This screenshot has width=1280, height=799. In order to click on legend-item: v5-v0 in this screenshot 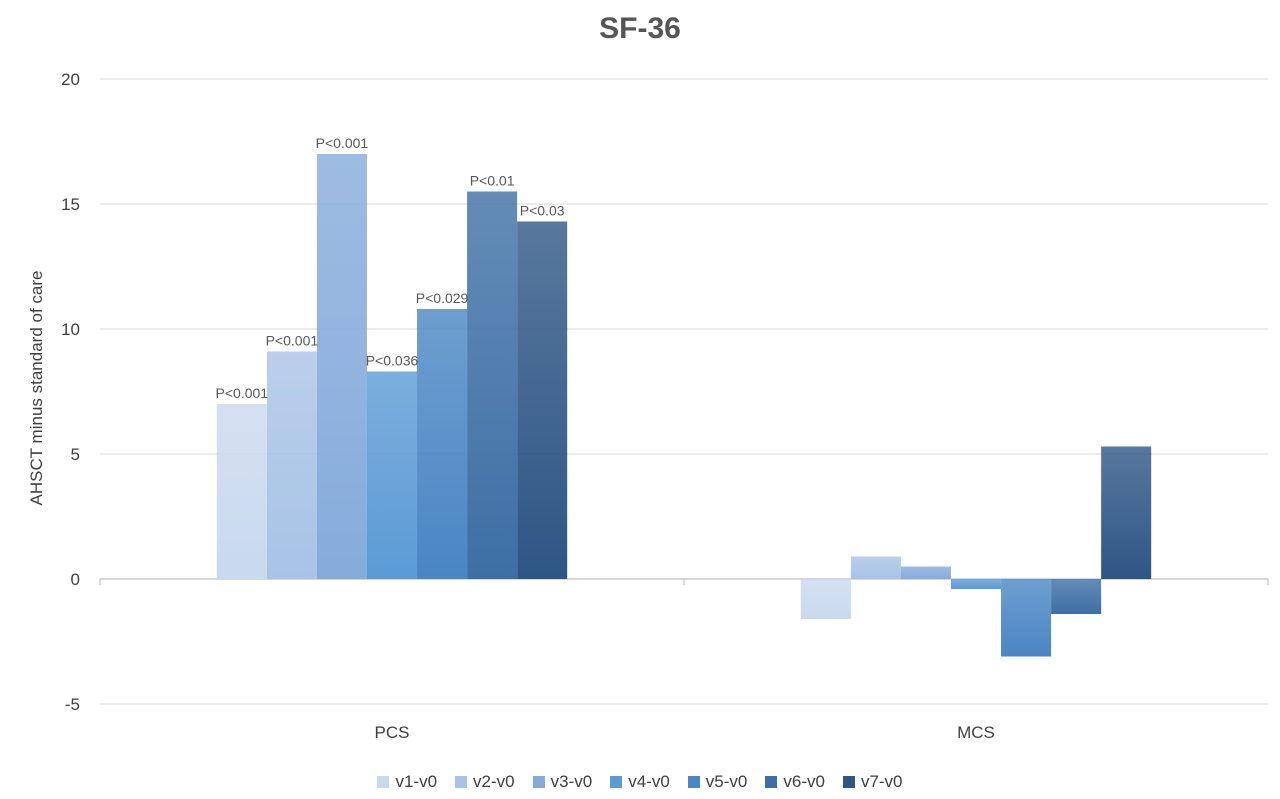, I will do `click(717, 782)`.